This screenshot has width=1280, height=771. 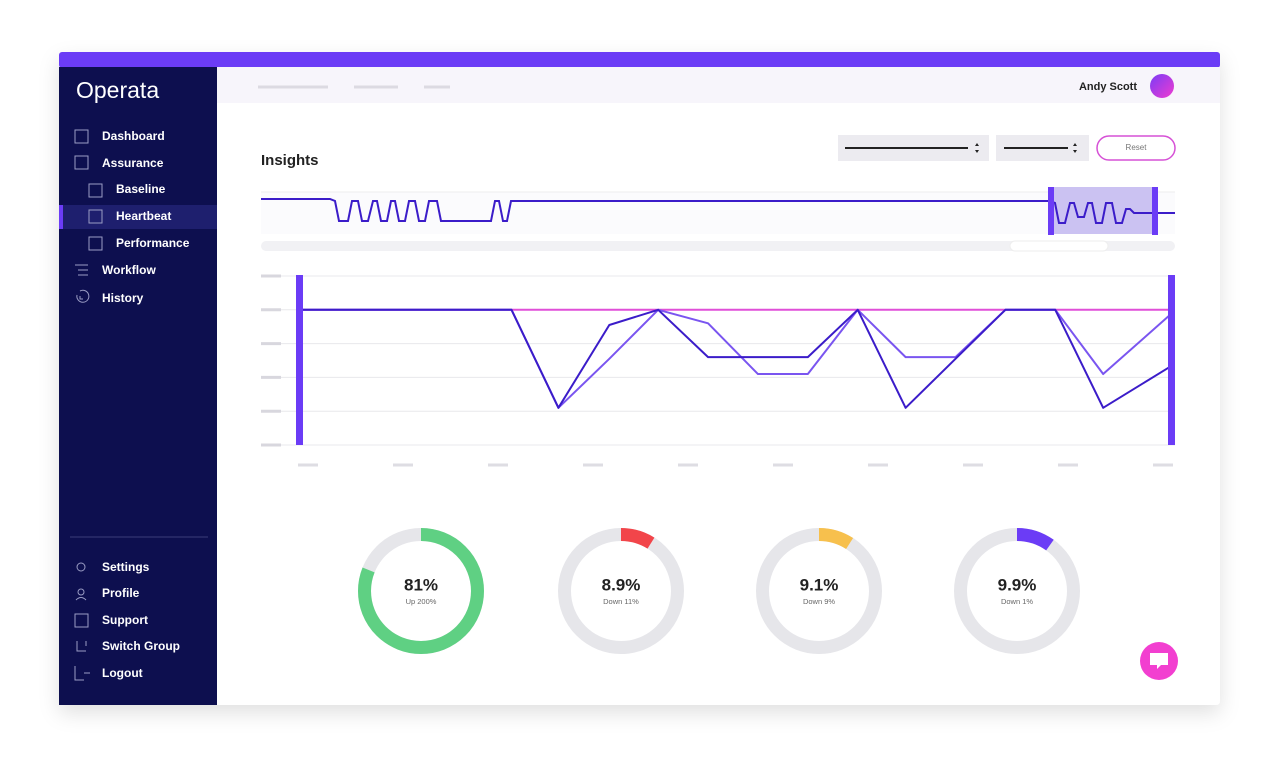 What do you see at coordinates (1108, 87) in the screenshot?
I see `user-name: Andy Scott` at bounding box center [1108, 87].